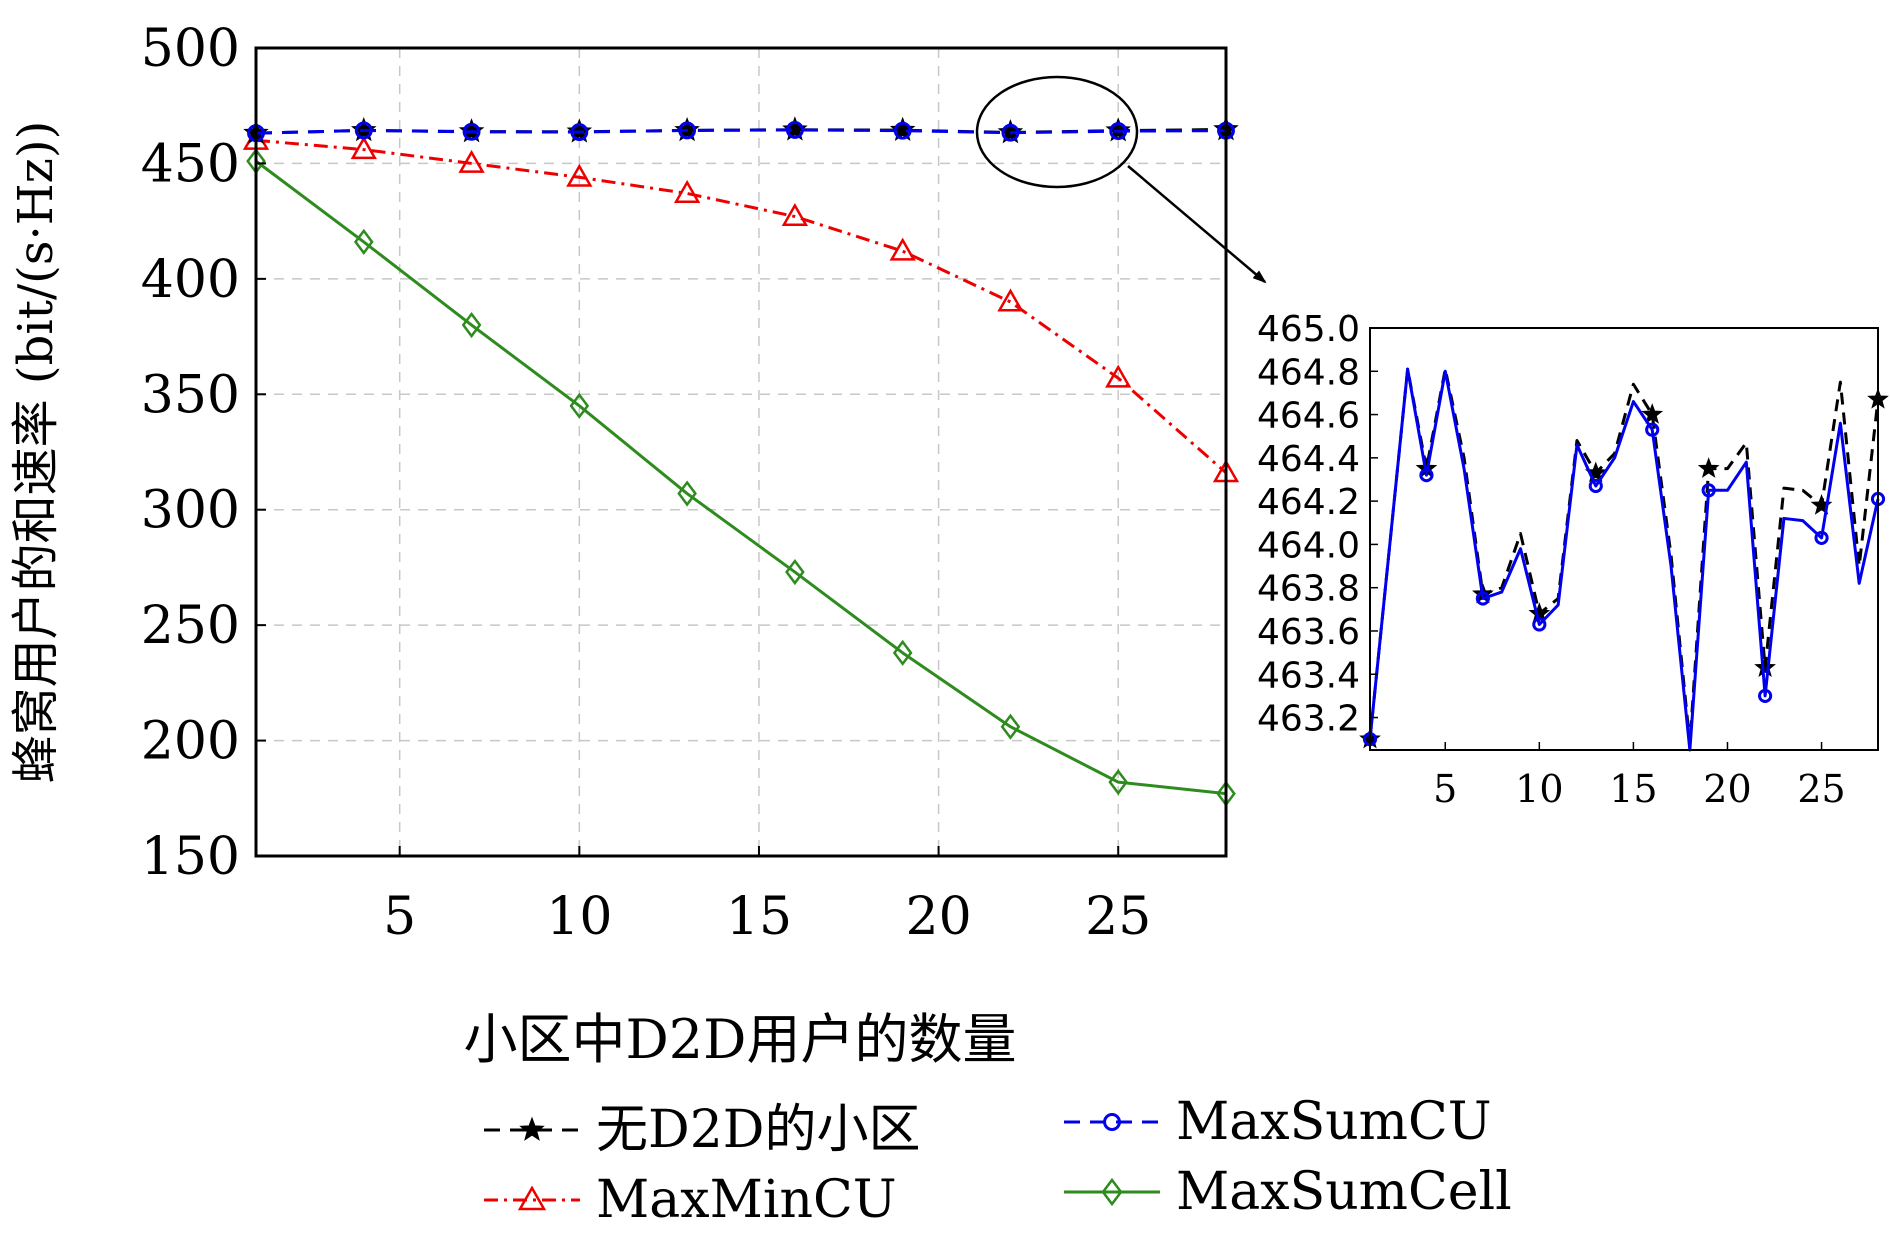  I want to click on inset-y-tick-label: 463.2, so click(1308, 719).